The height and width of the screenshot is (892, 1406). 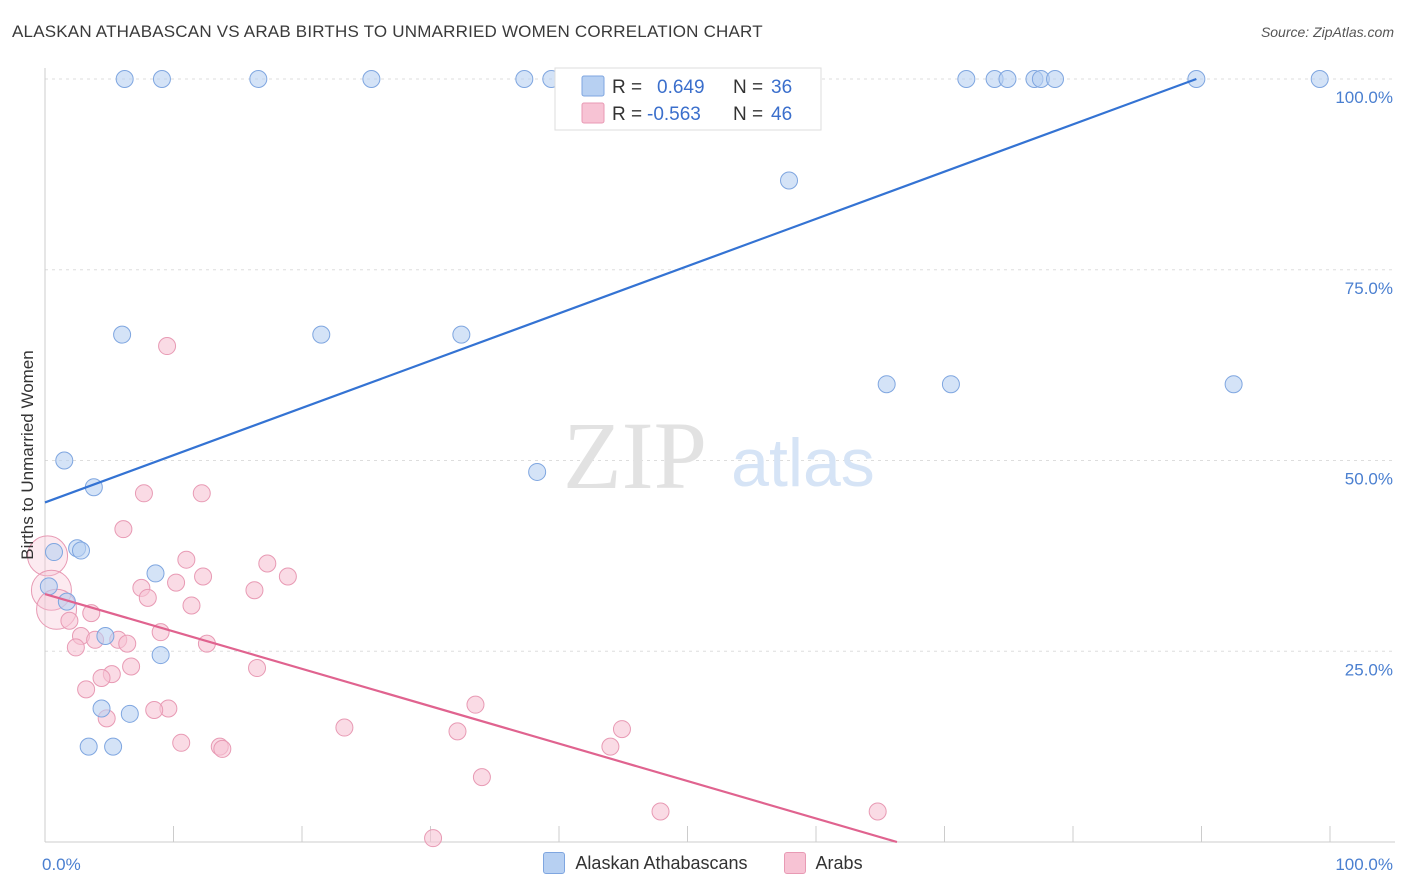 I want to click on legend-r-value-1: 0.649, so click(x=681, y=87).